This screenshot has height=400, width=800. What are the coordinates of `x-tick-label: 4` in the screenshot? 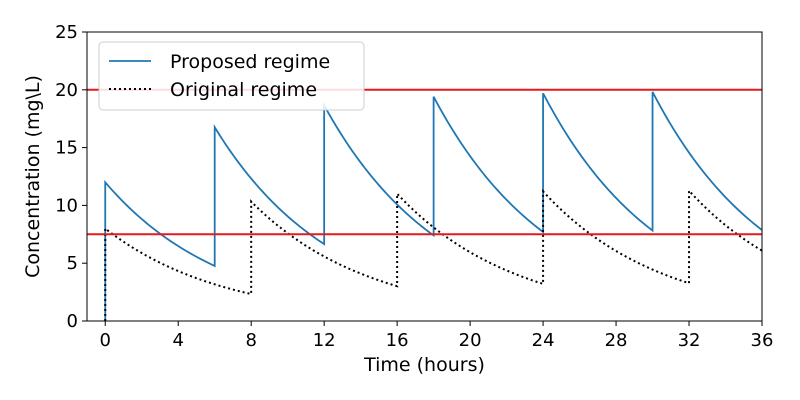 It's located at (177, 340).